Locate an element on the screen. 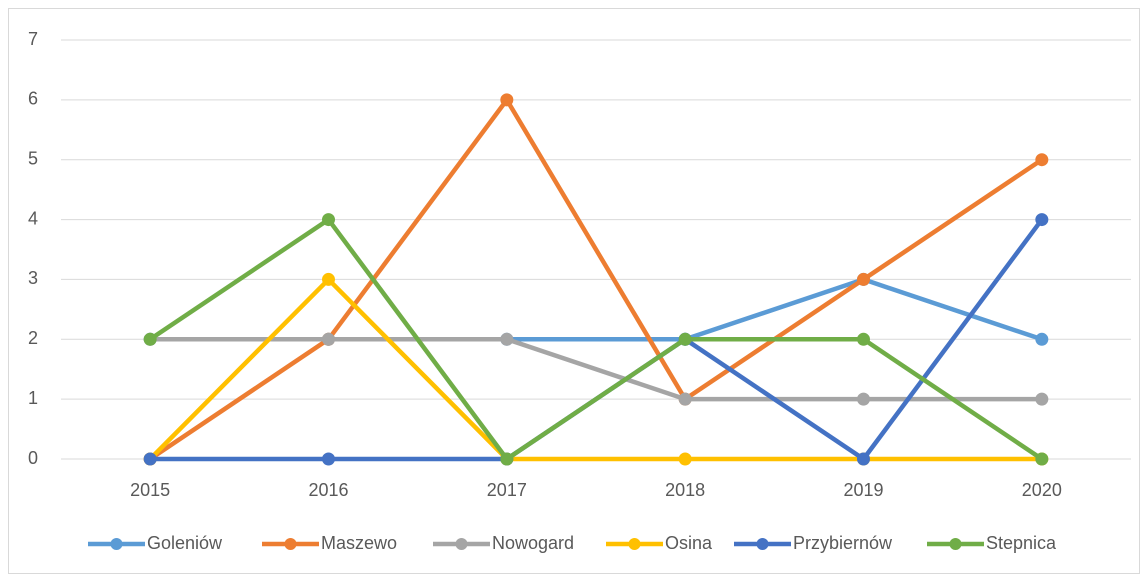 The height and width of the screenshot is (574, 1148). x-tick-label: 2017 is located at coordinates (507, 490).